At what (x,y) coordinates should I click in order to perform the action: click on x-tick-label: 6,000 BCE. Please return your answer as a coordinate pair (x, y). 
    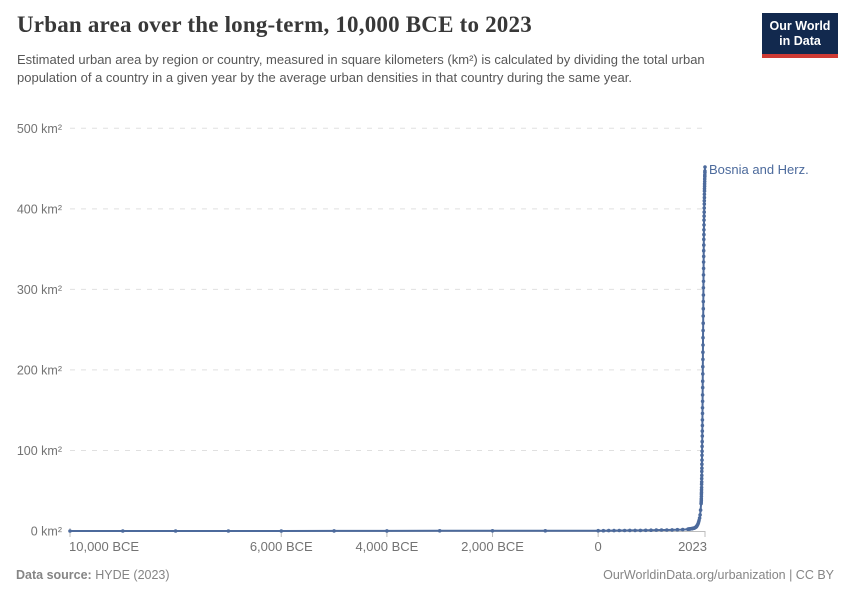
    Looking at the image, I should click on (281, 546).